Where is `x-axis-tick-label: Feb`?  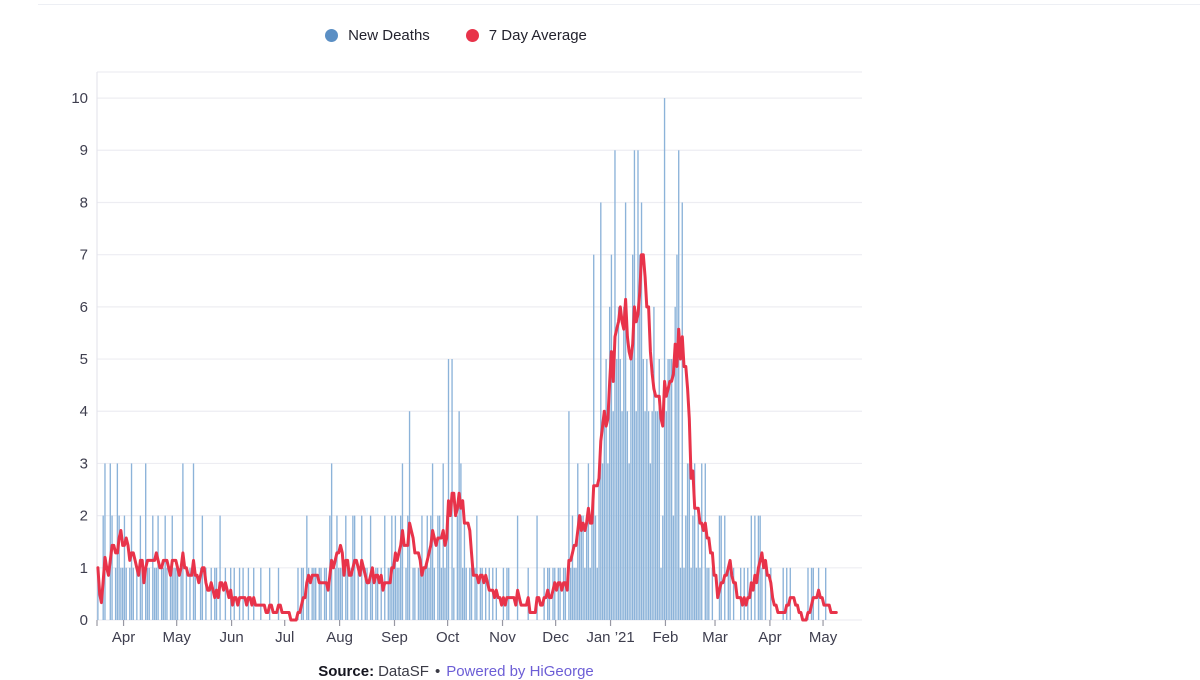
x-axis-tick-label: Feb is located at coordinates (666, 637).